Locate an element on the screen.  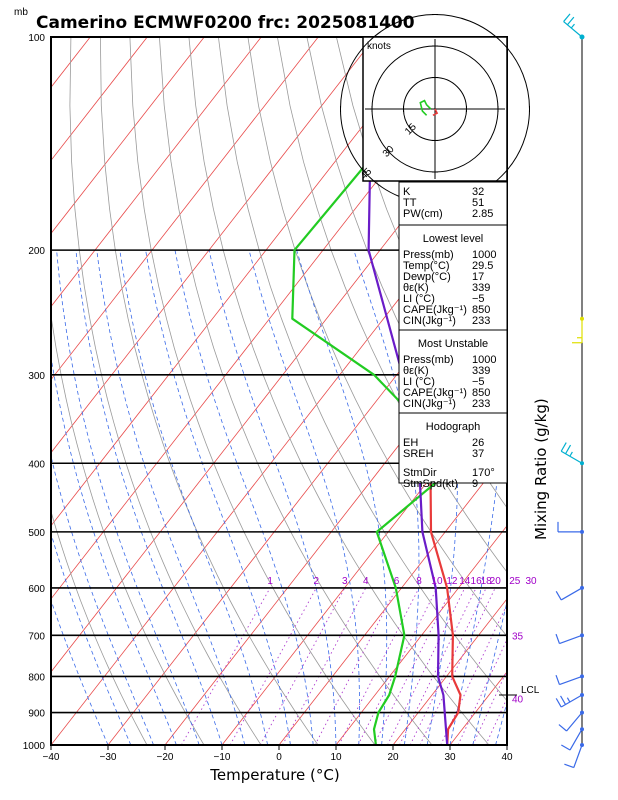
temperature-tick-label: 20 is located at coordinates (393, 757).